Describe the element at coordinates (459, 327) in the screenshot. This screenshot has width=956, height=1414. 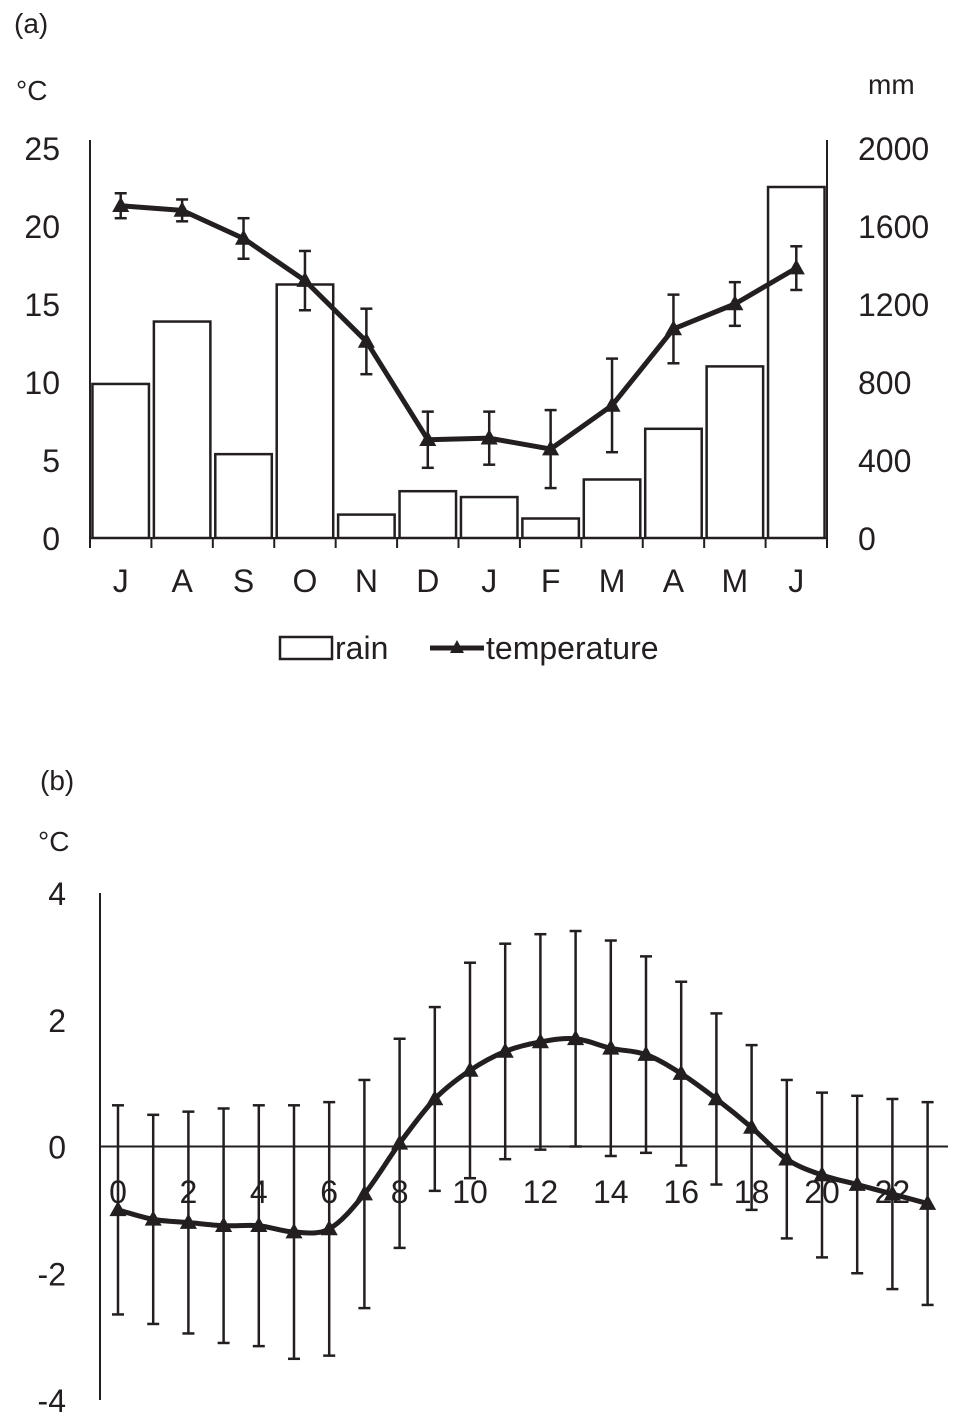
I see `temperature-line` at that location.